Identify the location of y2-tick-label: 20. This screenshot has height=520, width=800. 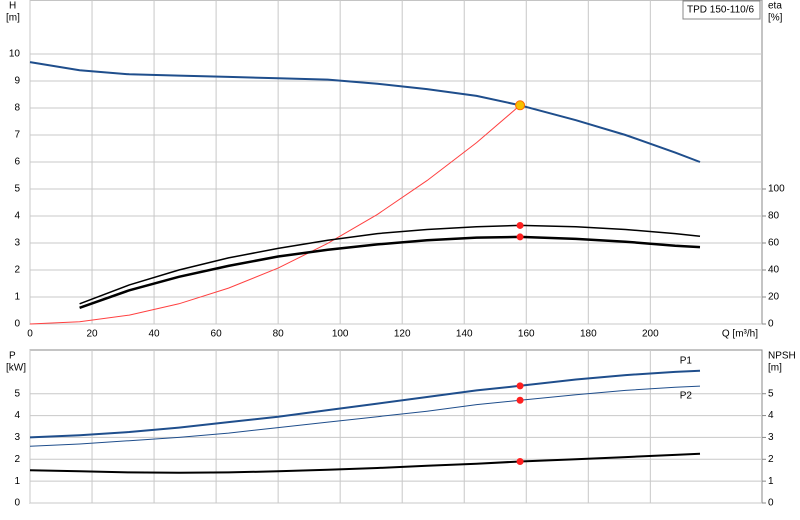
(774, 297).